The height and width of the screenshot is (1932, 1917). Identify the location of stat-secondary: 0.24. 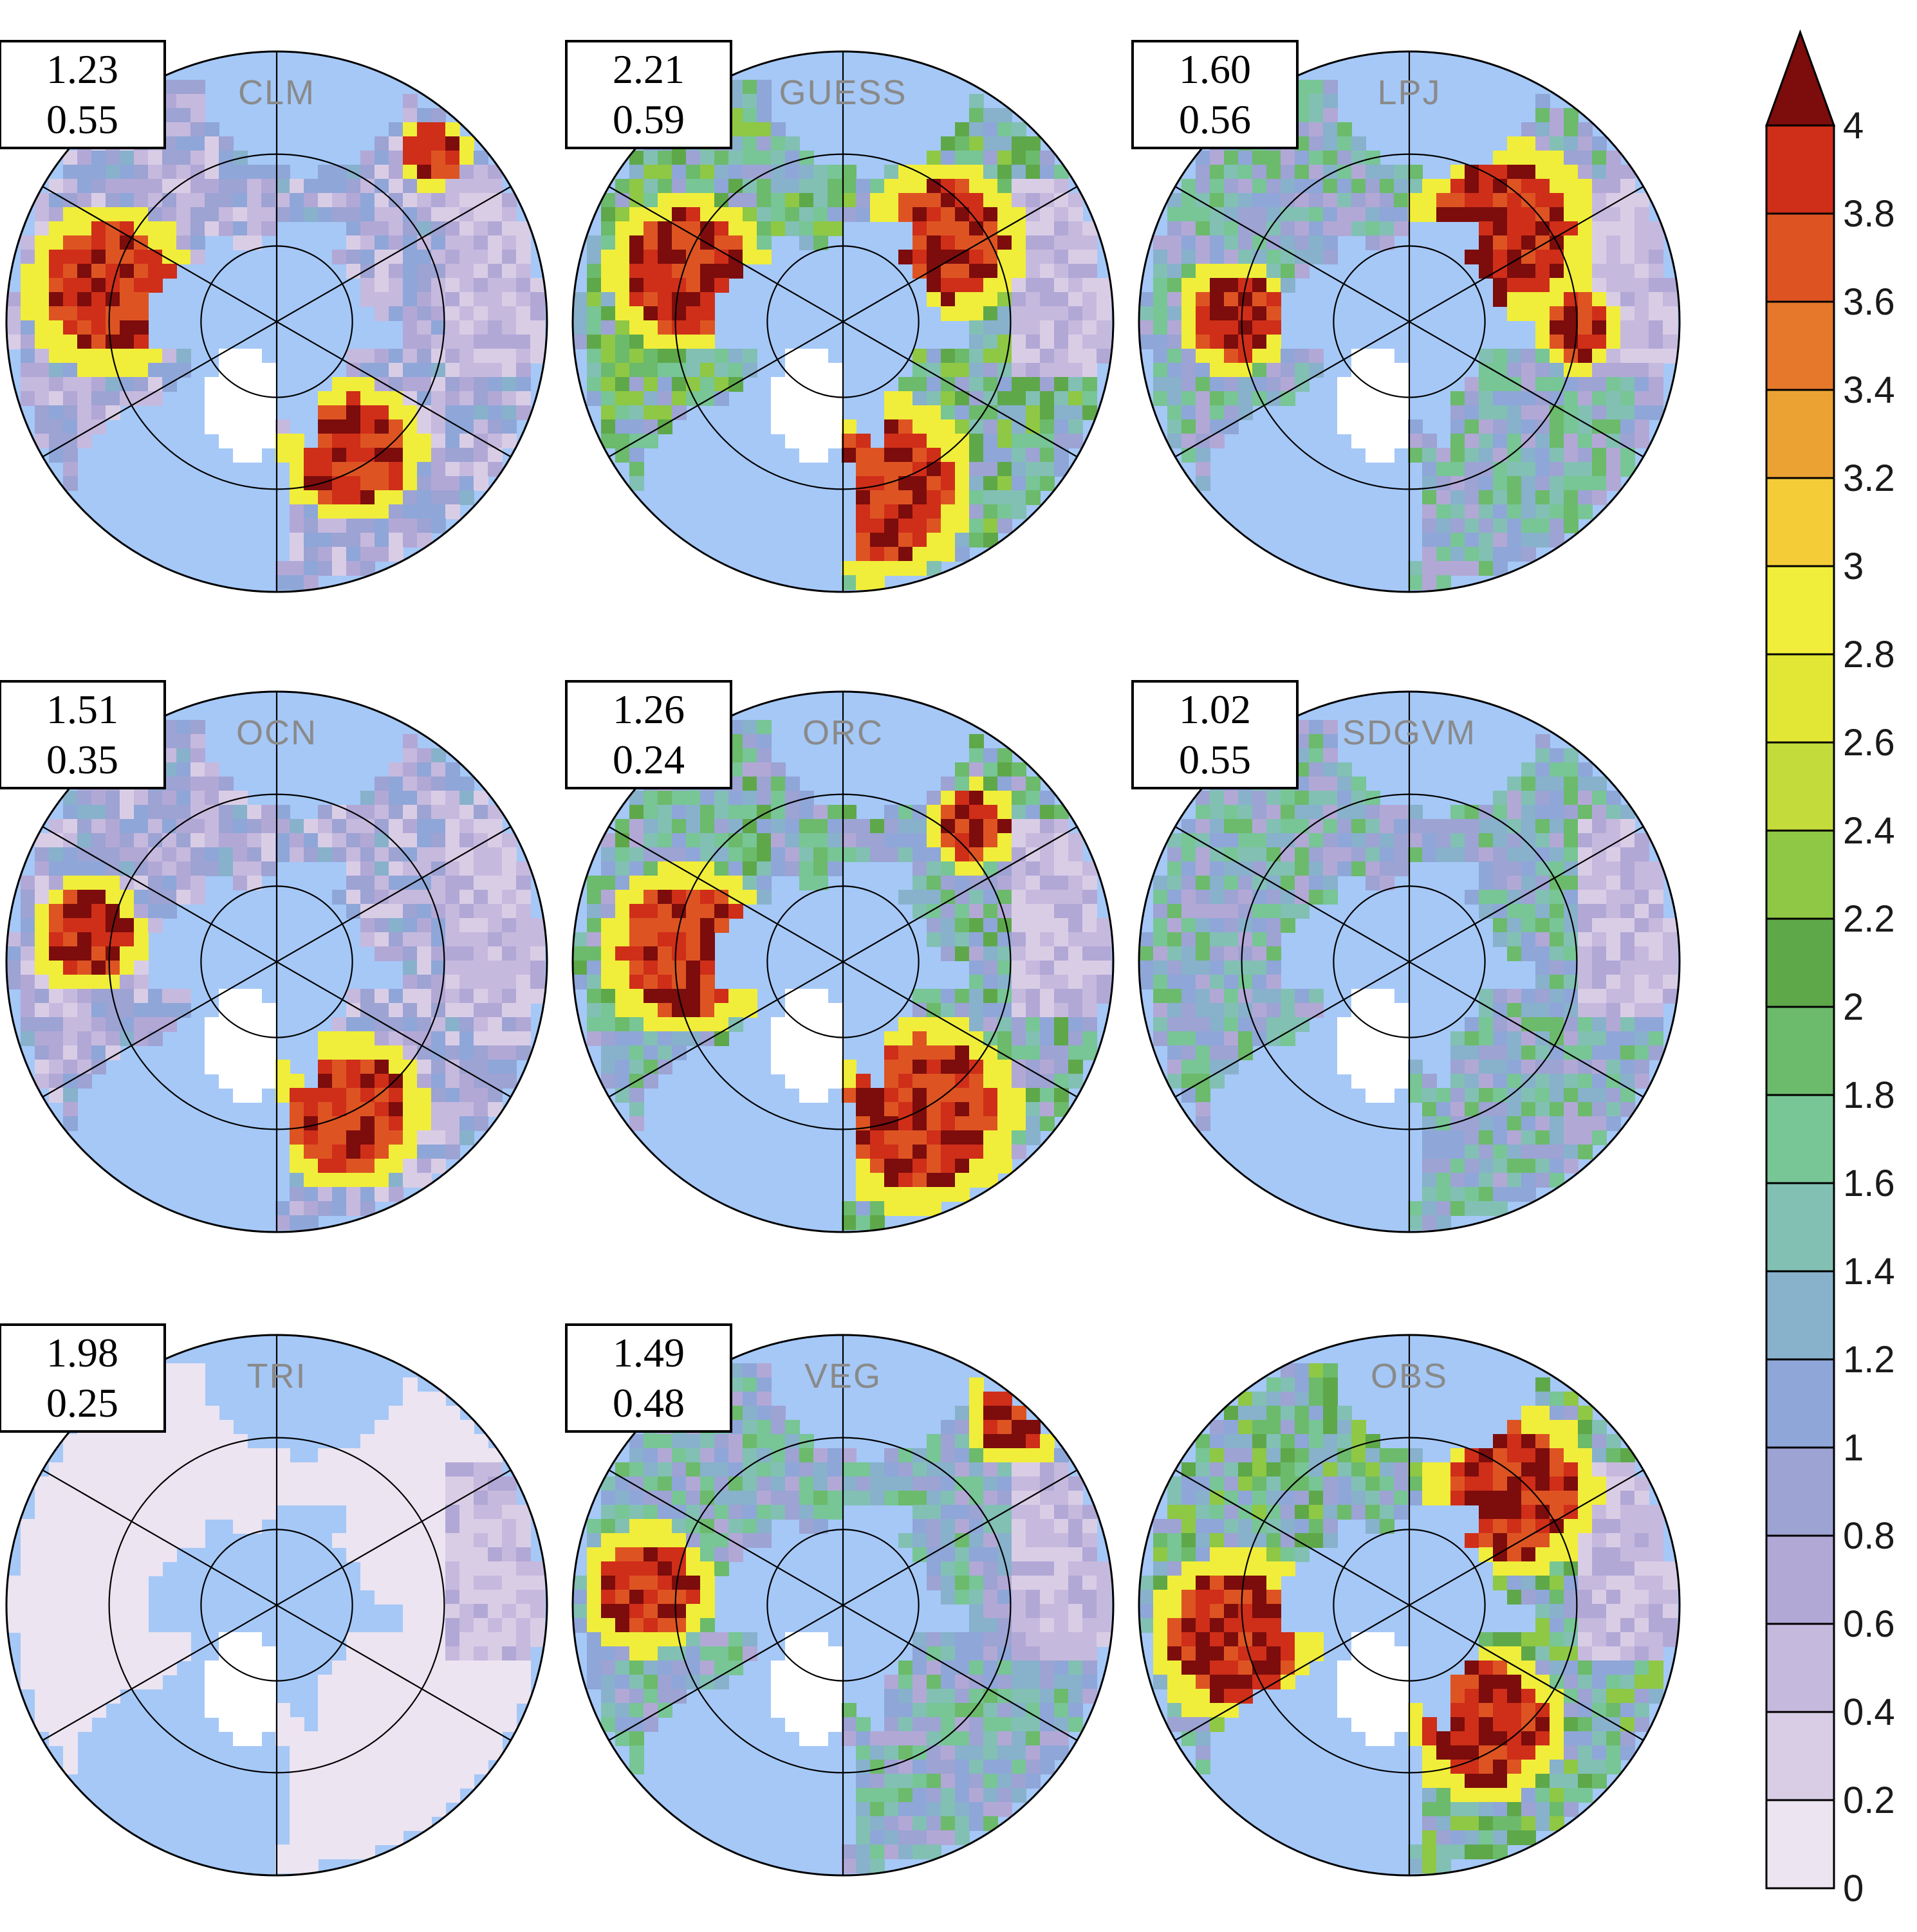
(649, 759).